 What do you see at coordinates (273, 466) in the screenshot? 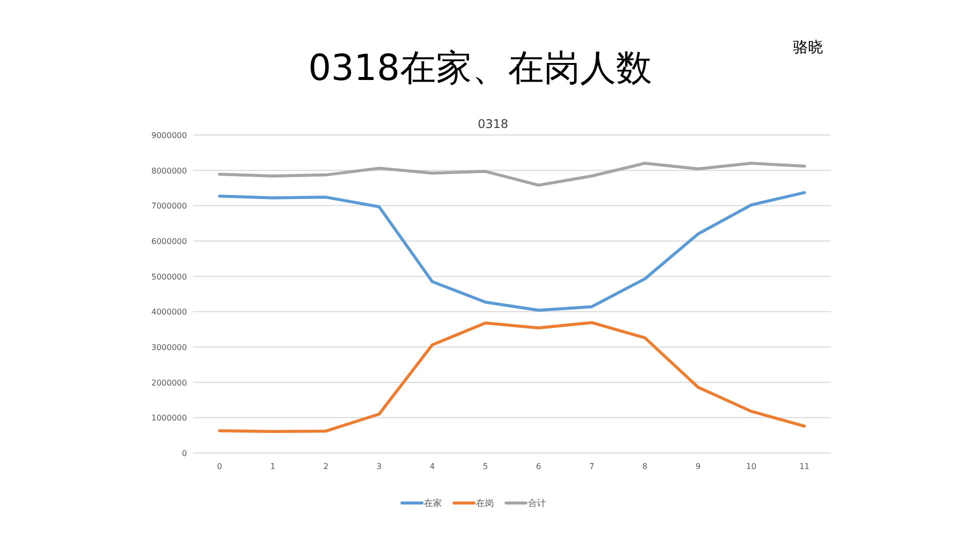
I see `x-tick-label: 1` at bounding box center [273, 466].